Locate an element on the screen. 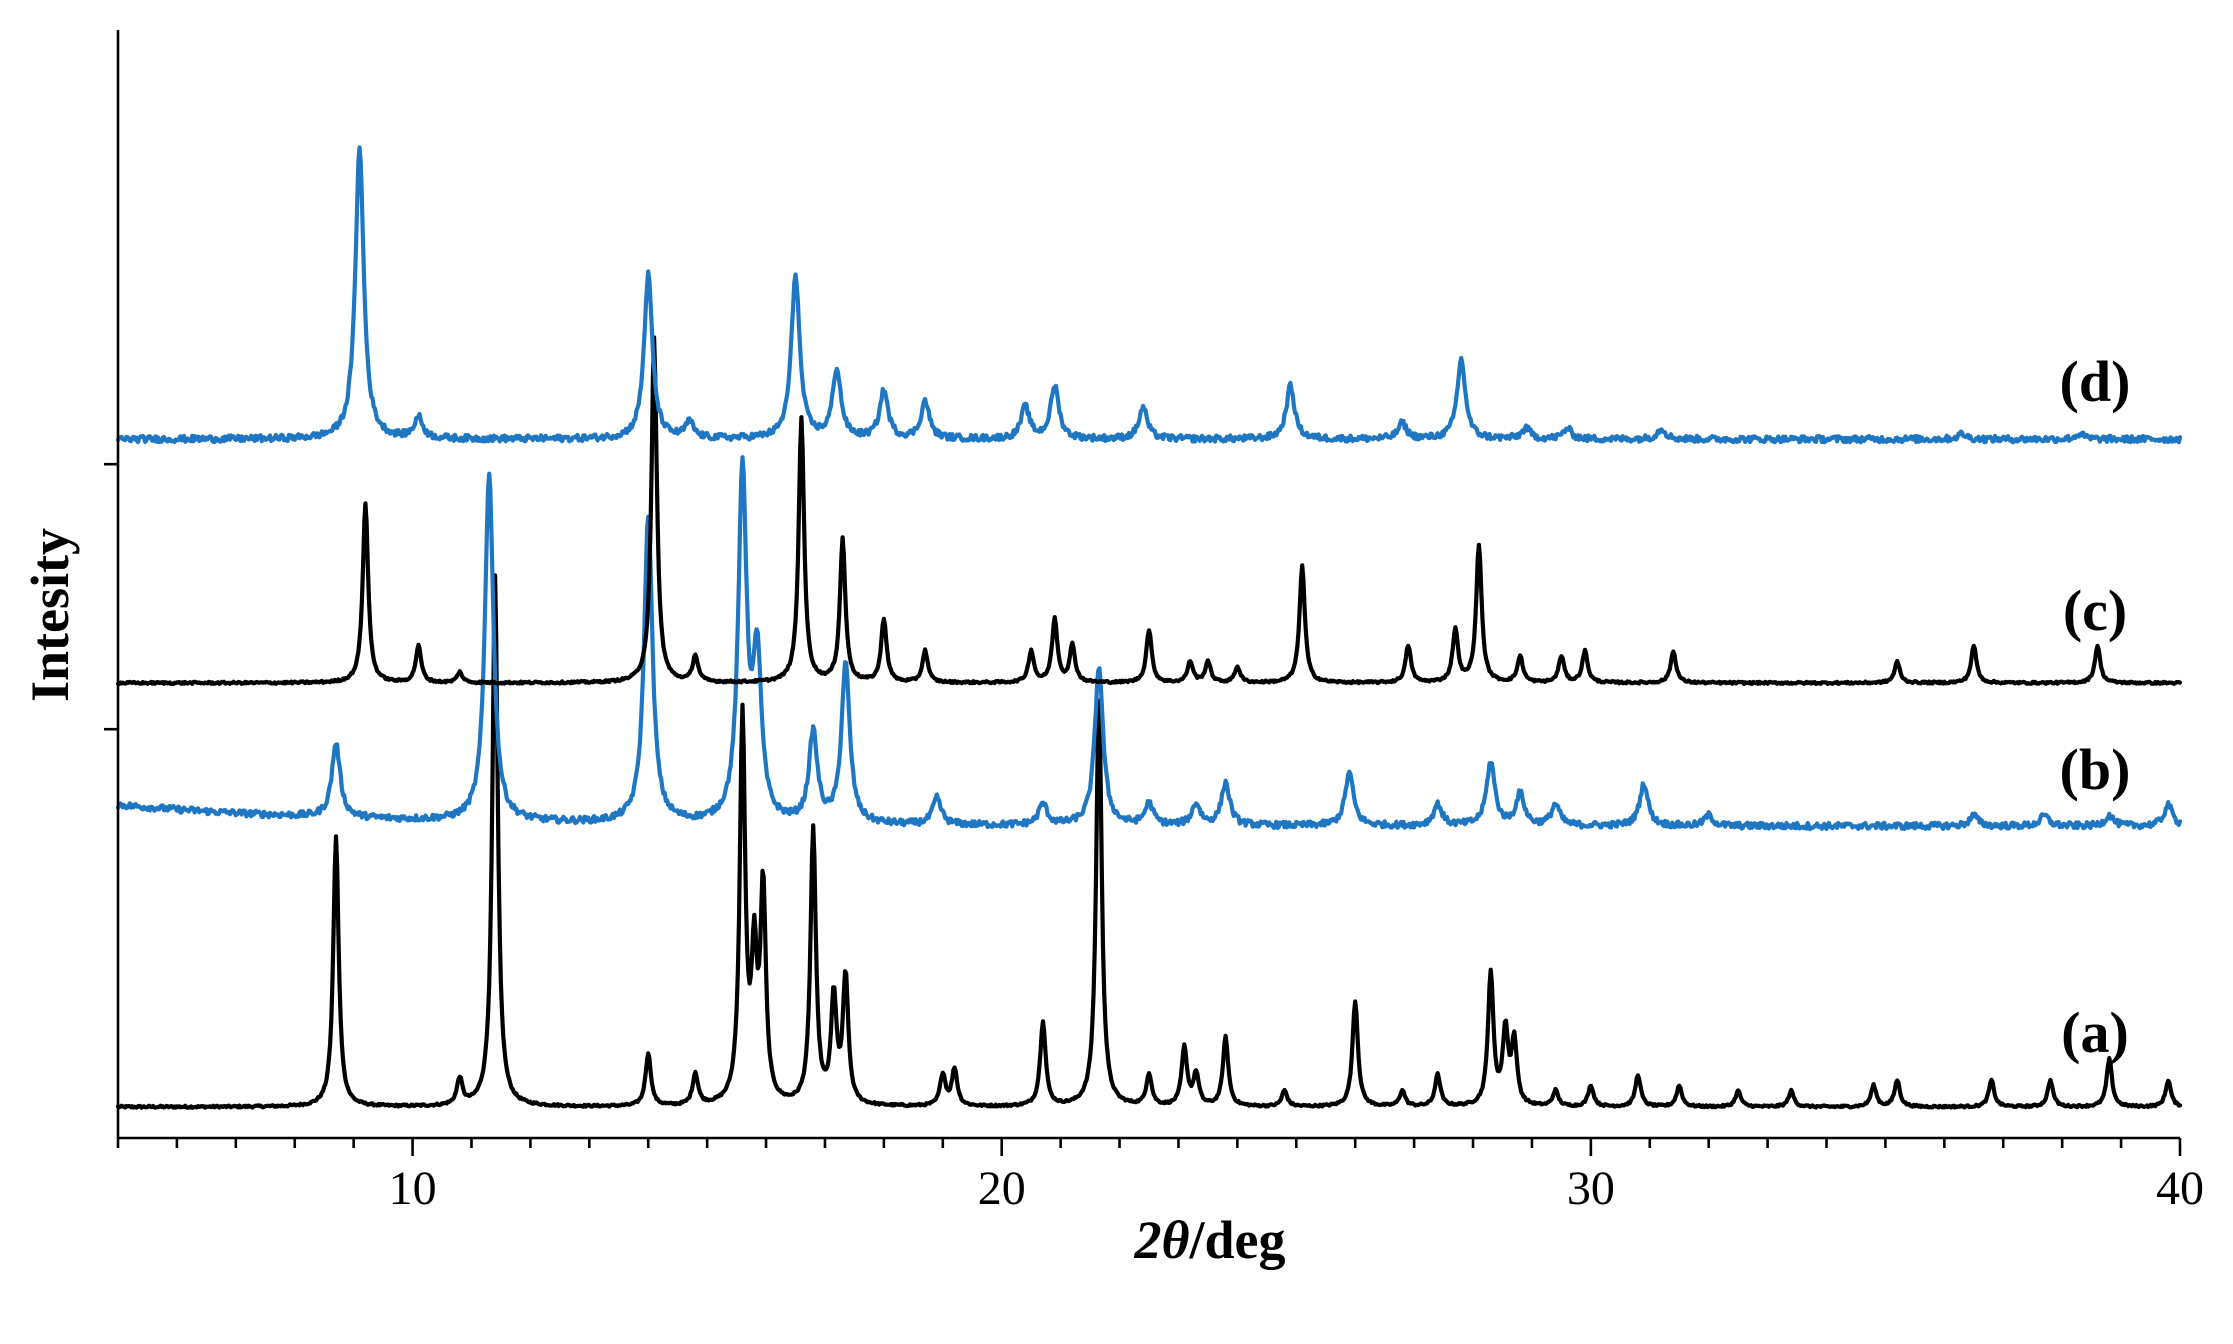 Image resolution: width=2233 pixels, height=1344 pixels. series-label: (b) is located at coordinates (2095, 769).